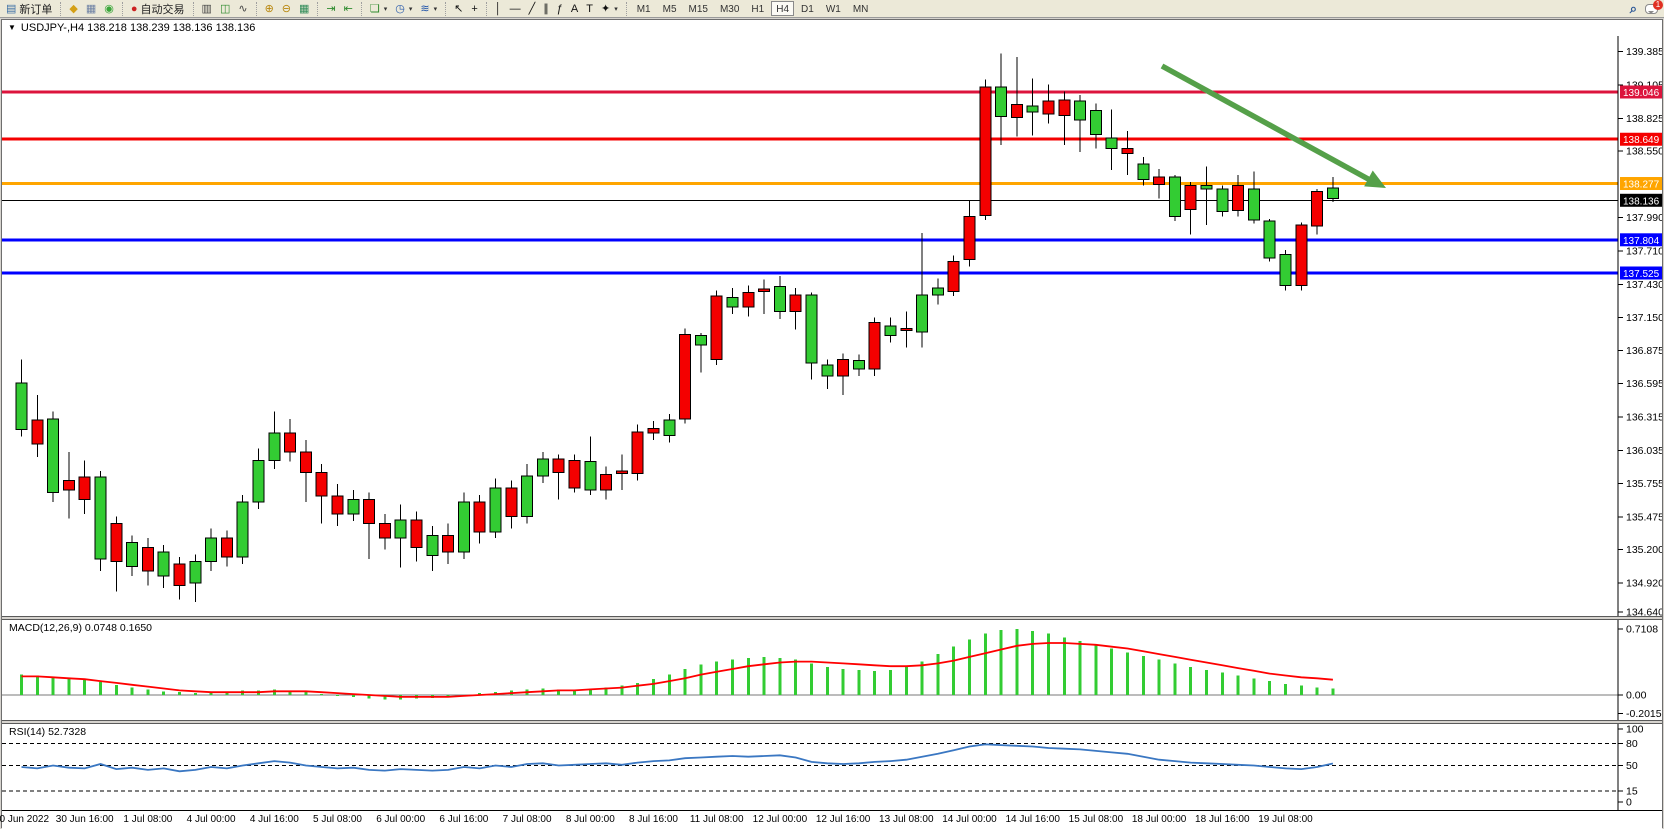 Image resolution: width=1664 pixels, height=829 pixels. What do you see at coordinates (1375, 179) in the screenshot?
I see `arrow-head` at bounding box center [1375, 179].